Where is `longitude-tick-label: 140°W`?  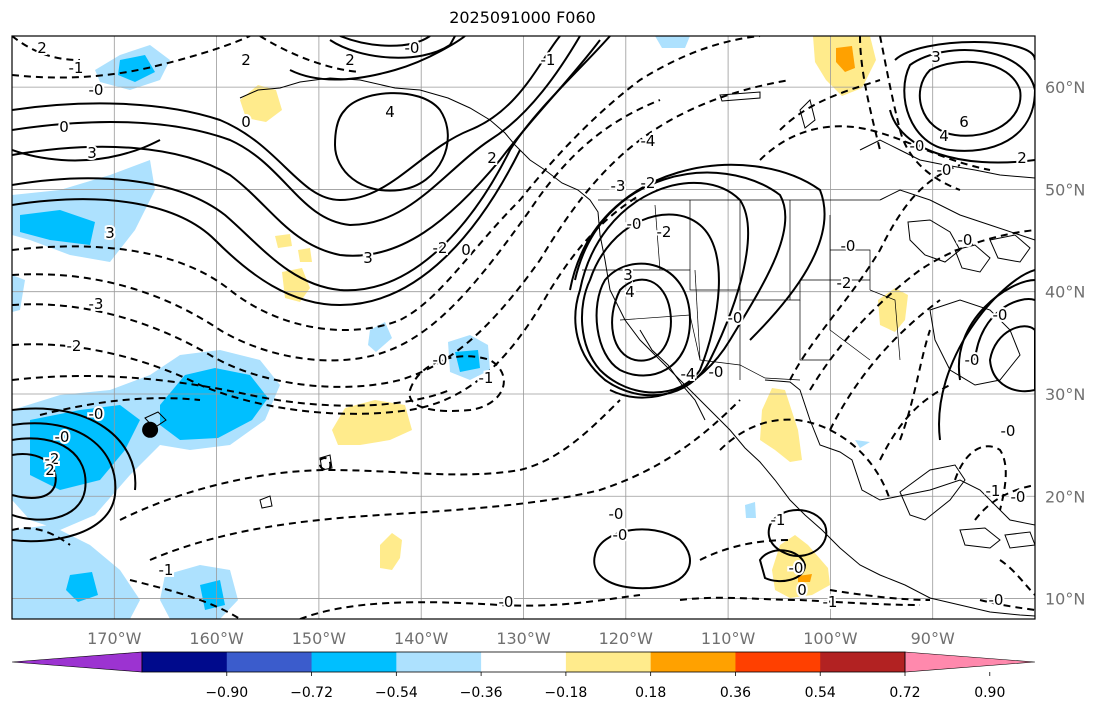
longitude-tick-label: 140°W is located at coordinates (421, 638).